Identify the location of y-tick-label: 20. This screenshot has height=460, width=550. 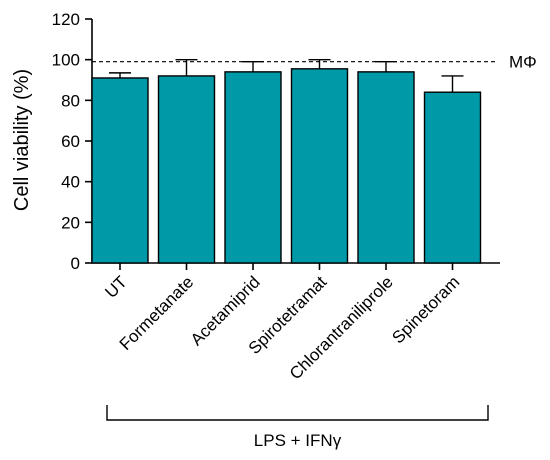
(70, 222).